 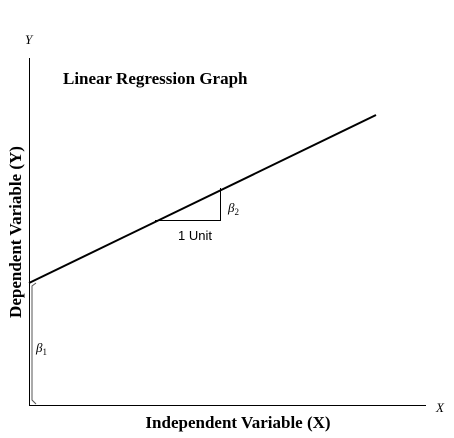 I want to click on intercept-label: β1, so click(x=41, y=348).